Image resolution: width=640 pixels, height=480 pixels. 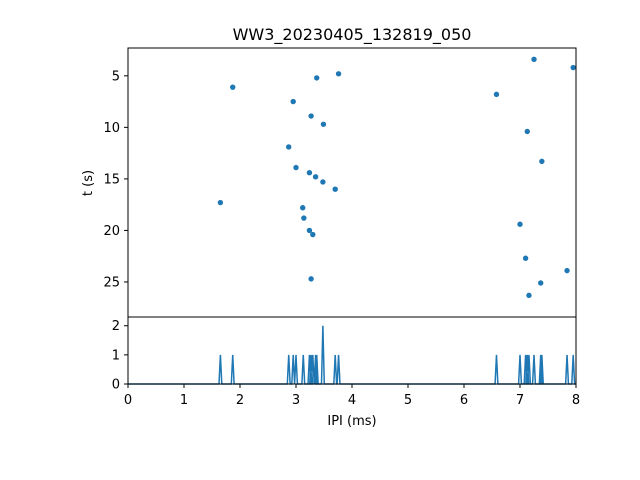 I want to click on ipi-y-ticks: 0 1 2, so click(x=120, y=356).